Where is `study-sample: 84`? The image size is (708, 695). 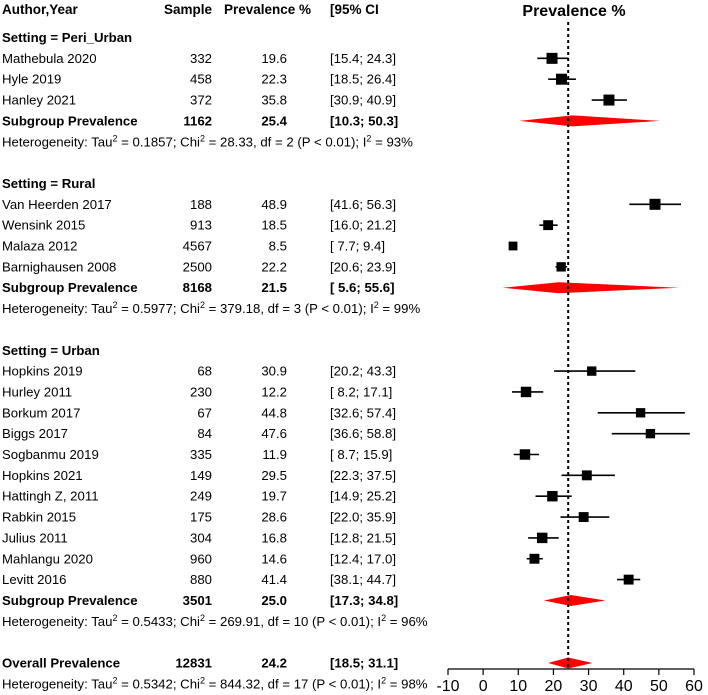 study-sample: 84 is located at coordinates (204, 433).